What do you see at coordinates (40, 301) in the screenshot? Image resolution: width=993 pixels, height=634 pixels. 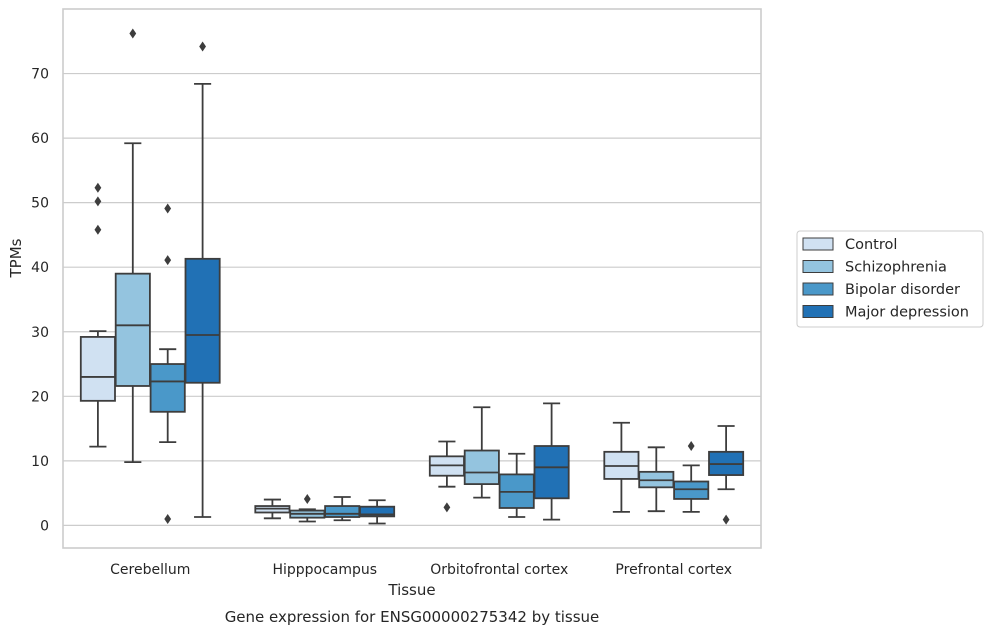 I see `y-tick-labels: 0 10 20 30 40 50 60 70` at bounding box center [40, 301].